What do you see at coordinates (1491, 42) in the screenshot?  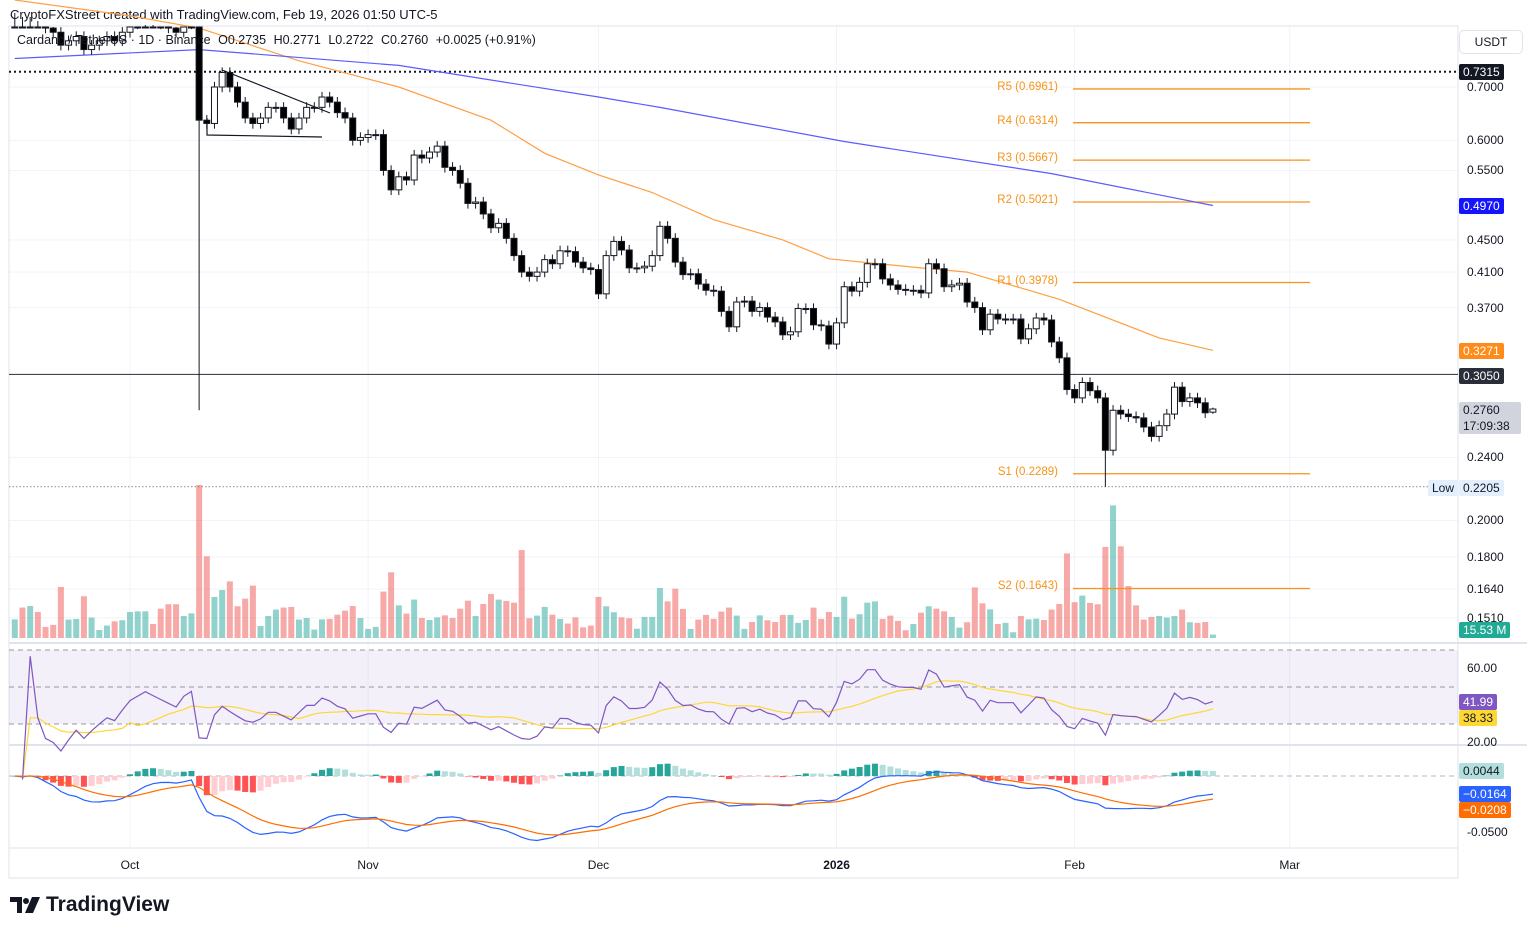 I see `currency-button: USDT` at bounding box center [1491, 42].